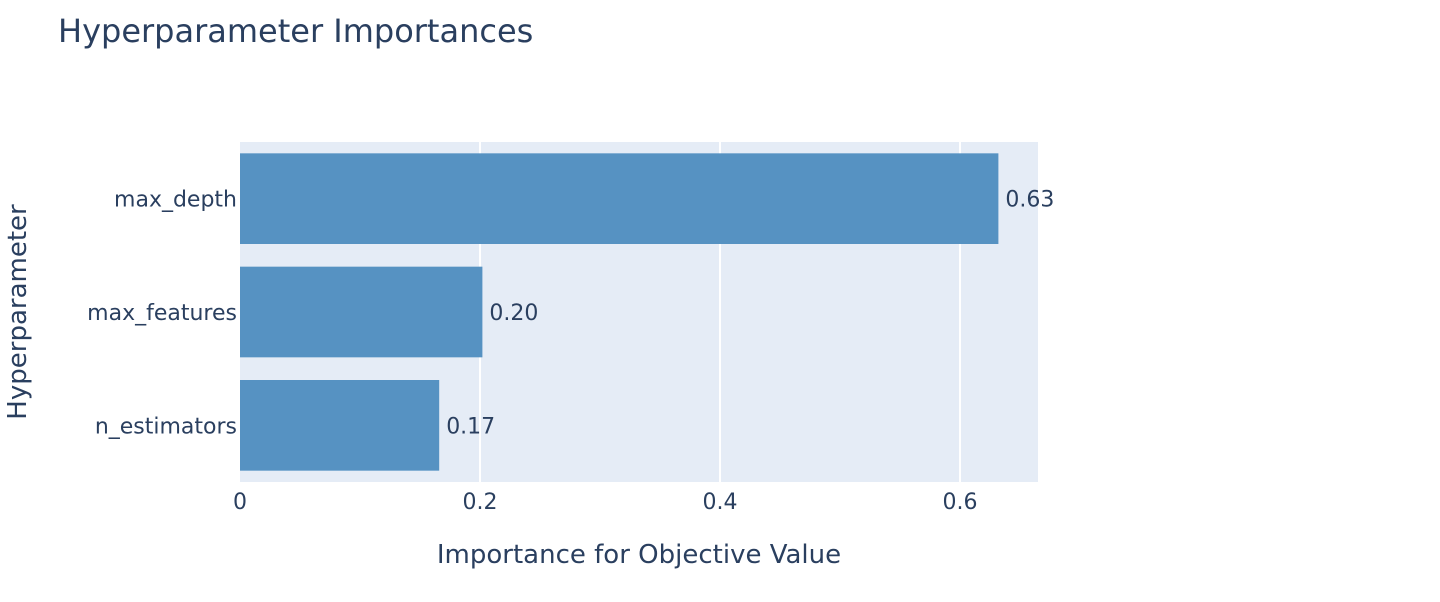  Describe the element at coordinates (605, 502) in the screenshot. I see `x-tick-labels: 0 0.2 0.4 0.6` at that location.